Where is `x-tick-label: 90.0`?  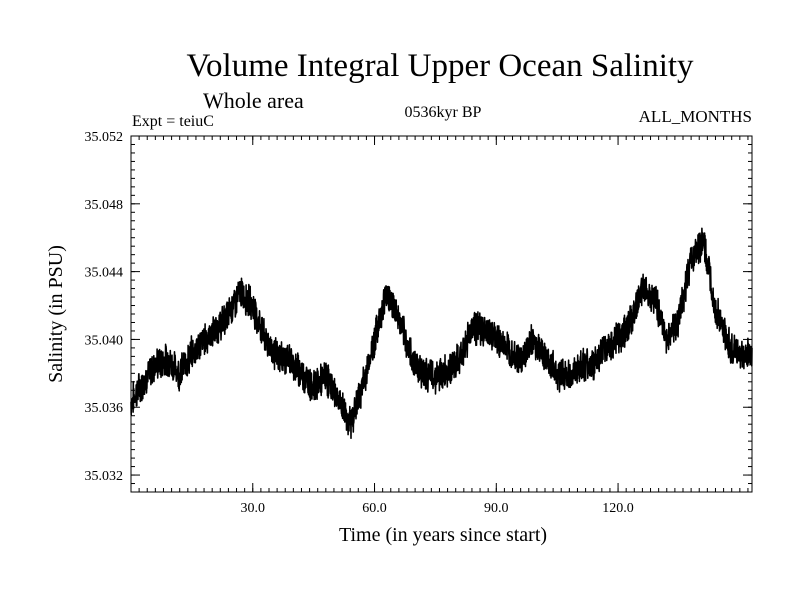 x-tick-label: 90.0 is located at coordinates (496, 508).